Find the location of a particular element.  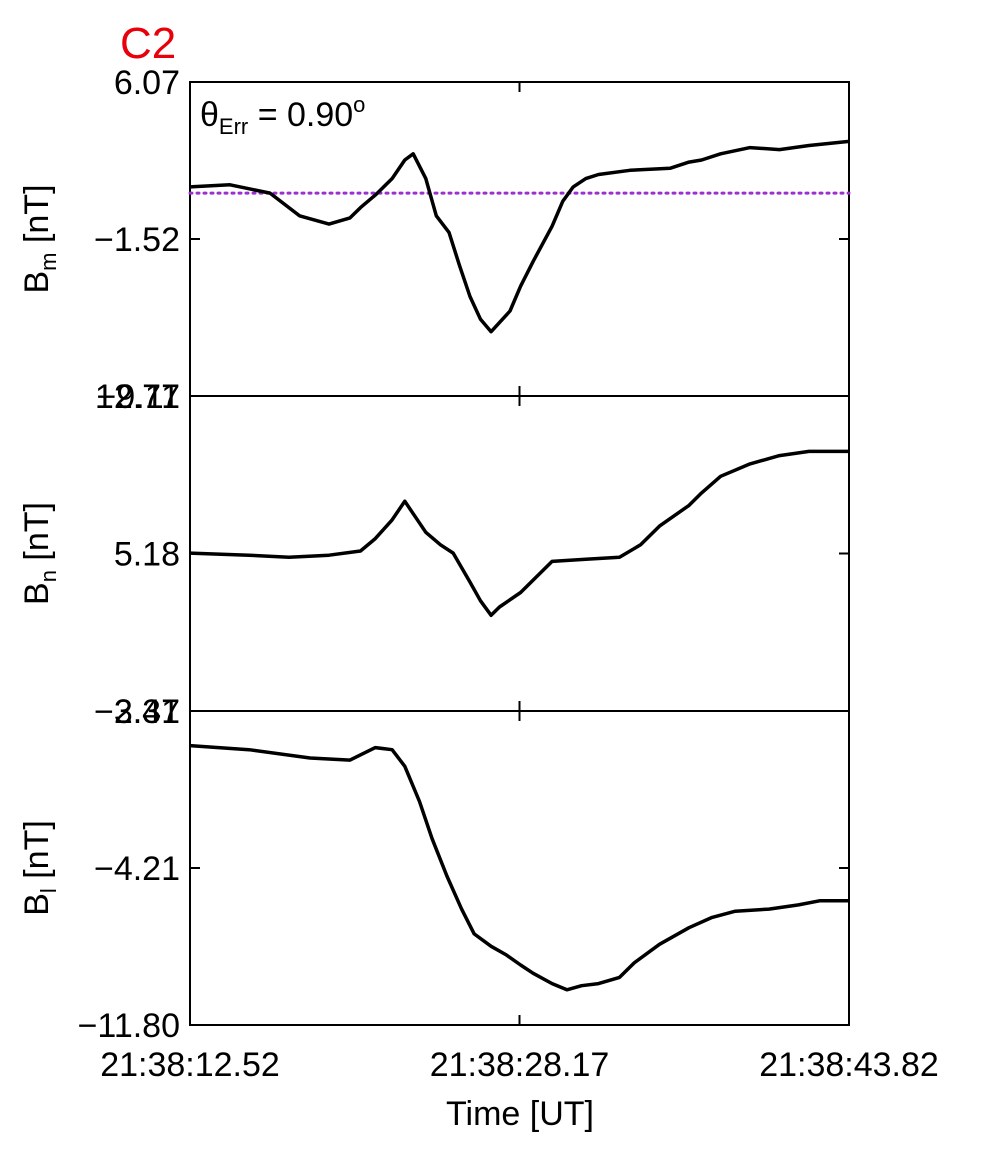

x-tick-label: 21:38:12.52 is located at coordinates (190, 1065).